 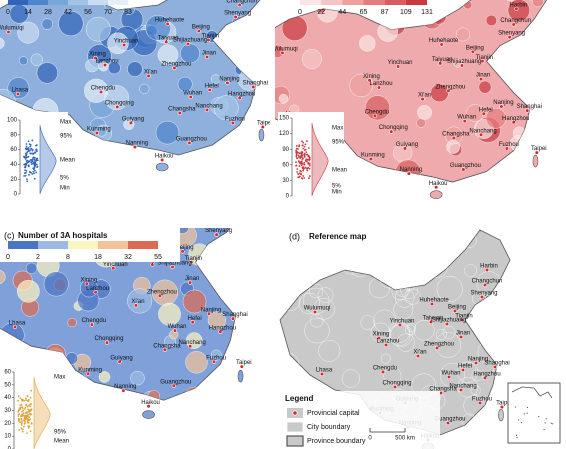 What do you see at coordinates (400, 63) in the screenshot?
I see `city-label: Yinchuan` at bounding box center [400, 63].